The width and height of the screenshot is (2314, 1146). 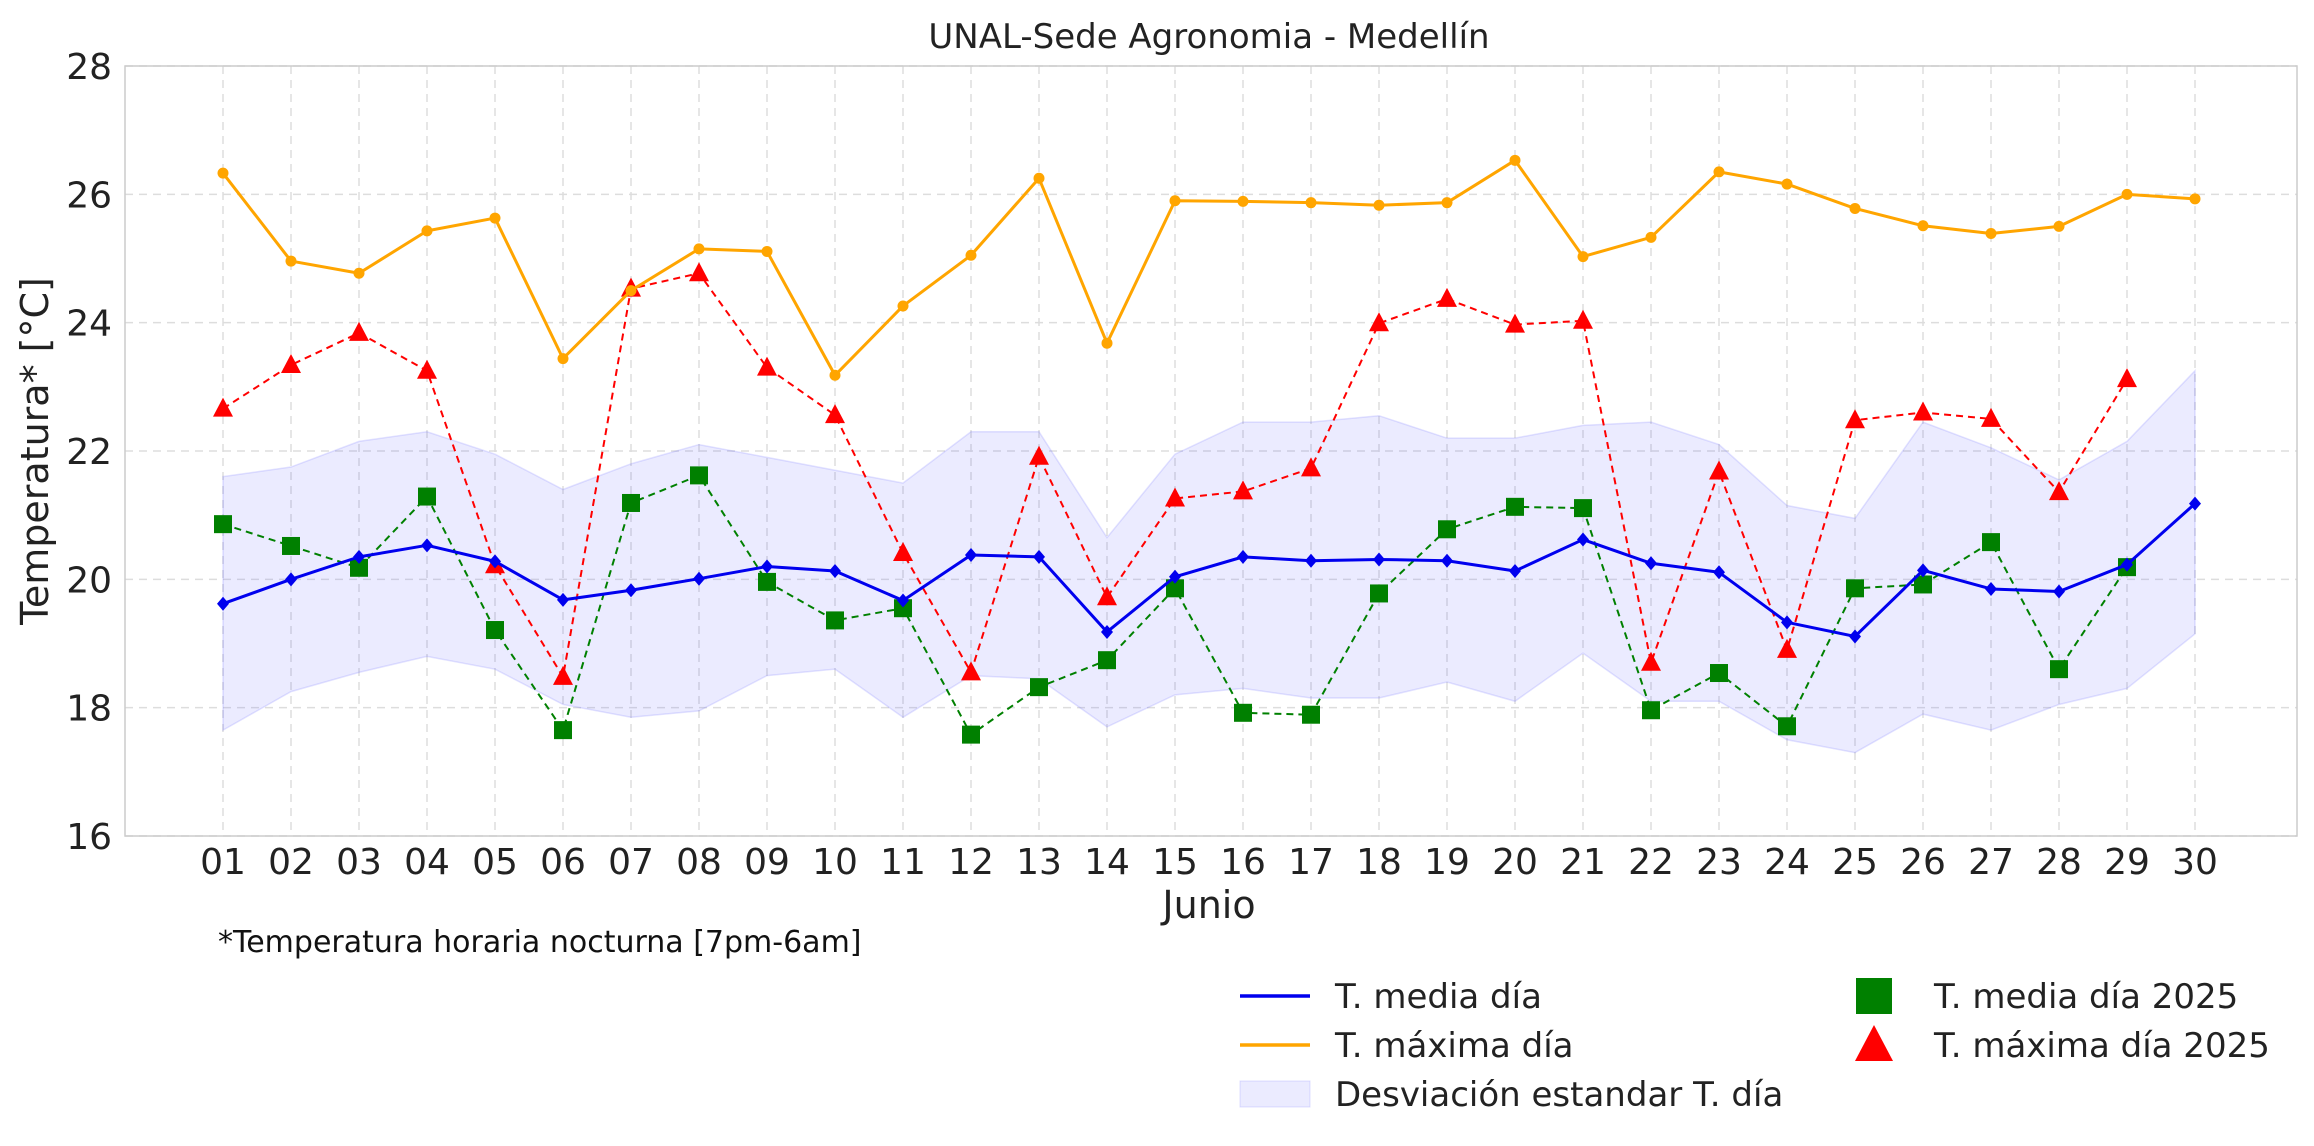 I want to click on x-tick-label: 15, so click(x=1175, y=862).